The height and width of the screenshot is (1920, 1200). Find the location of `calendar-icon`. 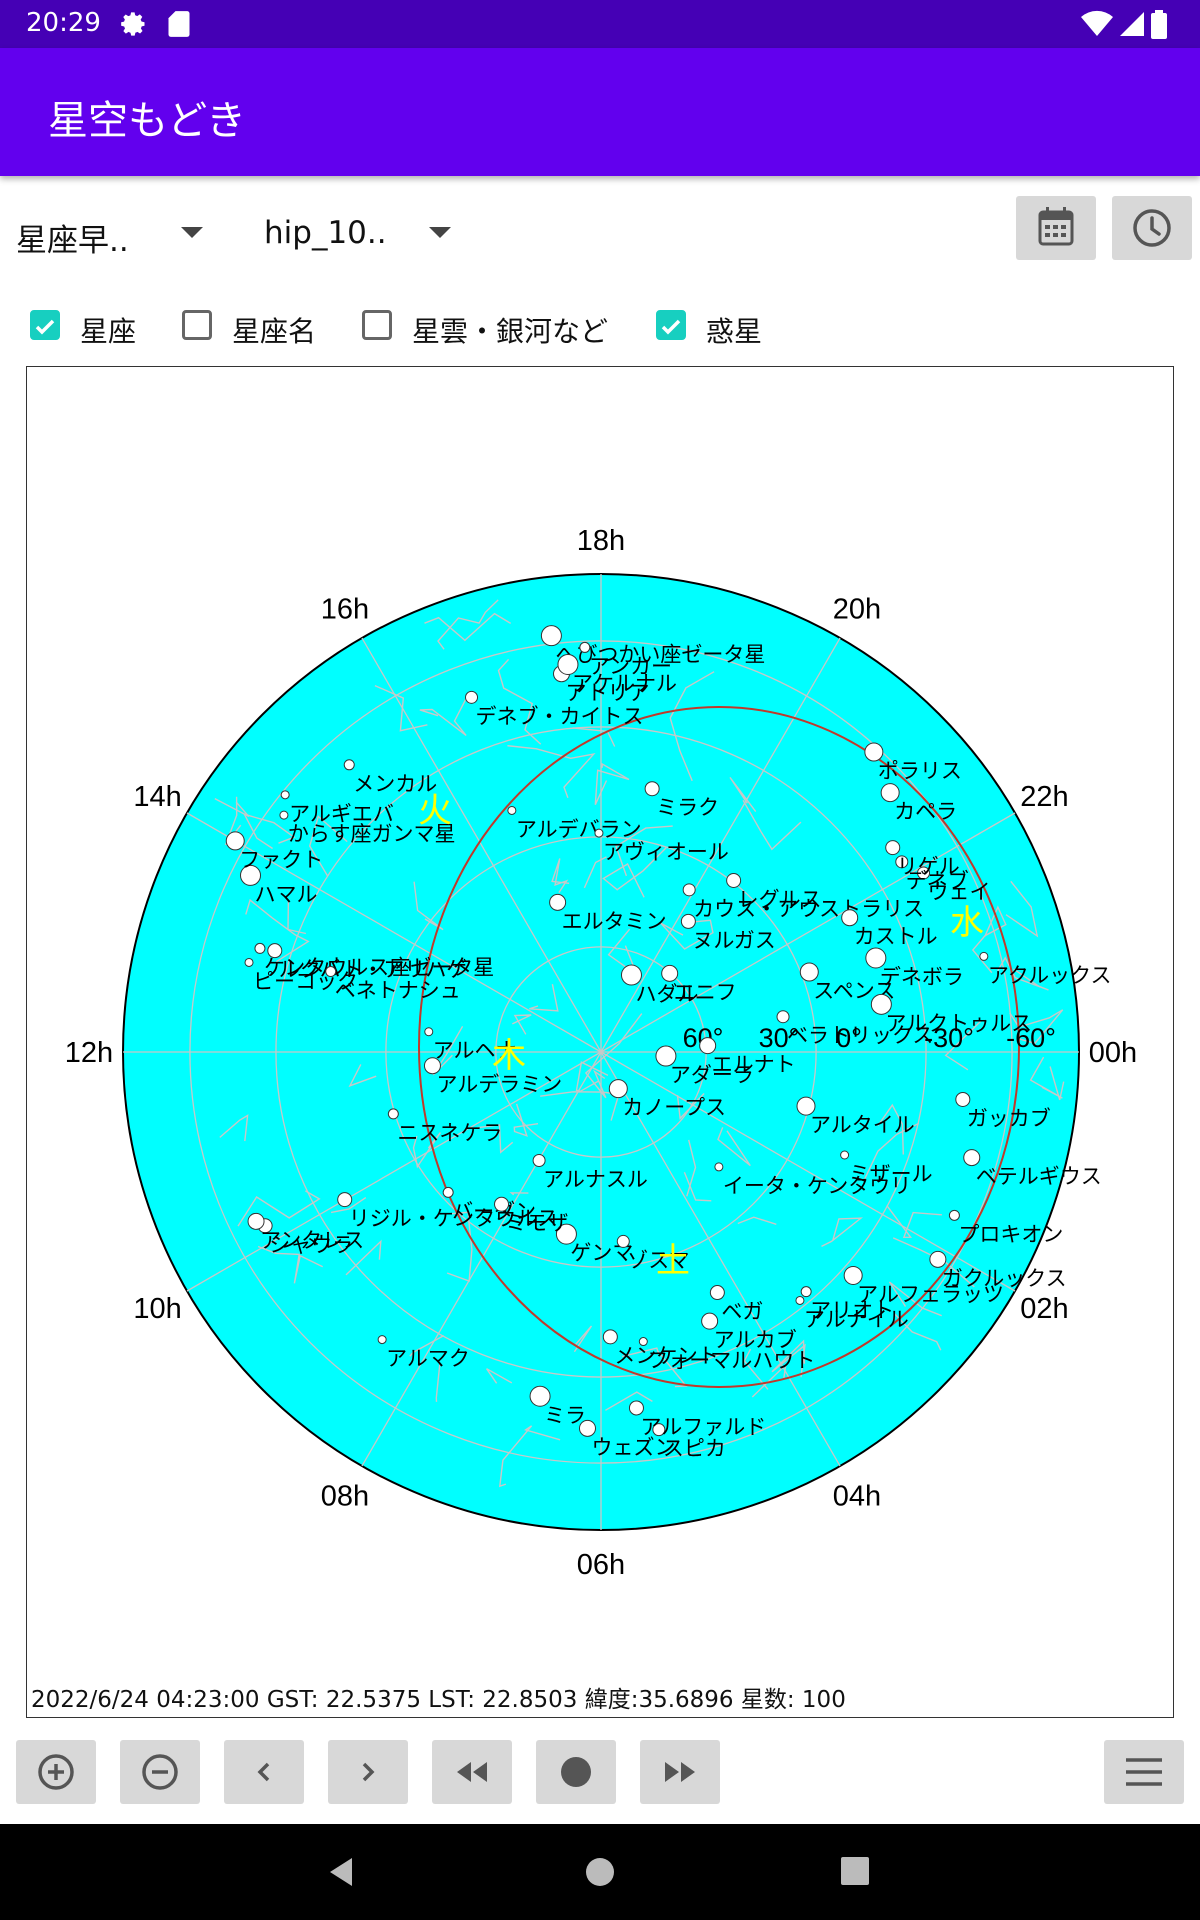

calendar-icon is located at coordinates (1056, 226).